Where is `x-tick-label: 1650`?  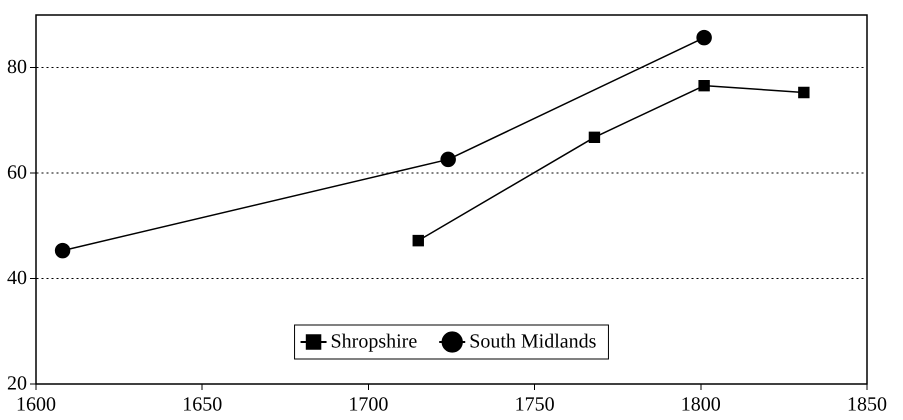
x-tick-label: 1650 is located at coordinates (202, 404).